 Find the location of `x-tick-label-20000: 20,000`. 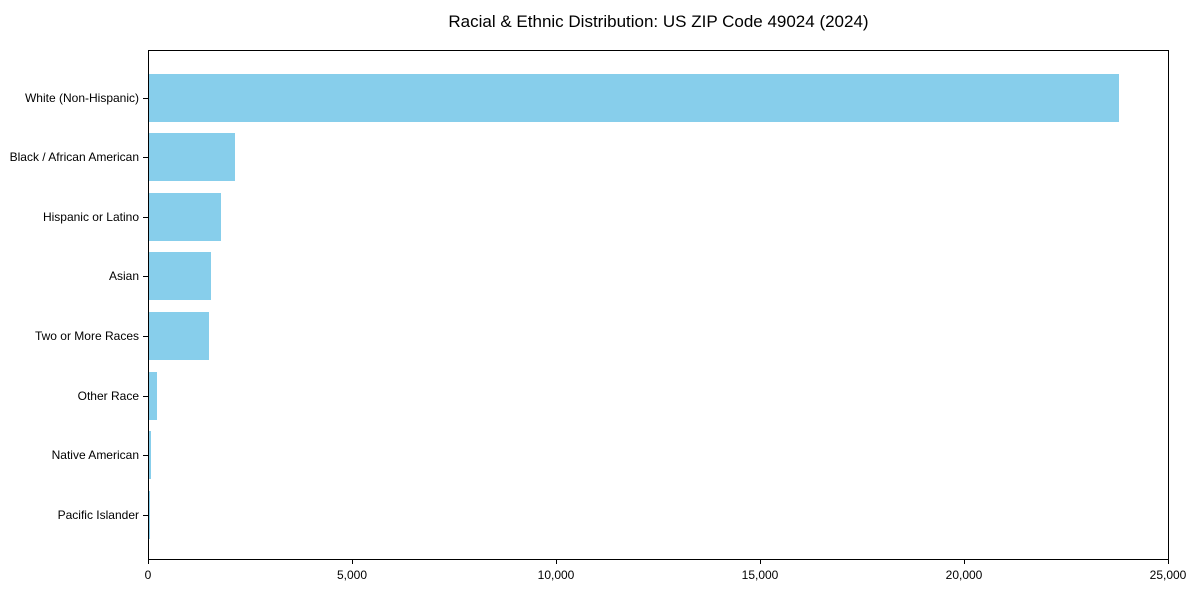

x-tick-label-20000: 20,000 is located at coordinates (964, 575).